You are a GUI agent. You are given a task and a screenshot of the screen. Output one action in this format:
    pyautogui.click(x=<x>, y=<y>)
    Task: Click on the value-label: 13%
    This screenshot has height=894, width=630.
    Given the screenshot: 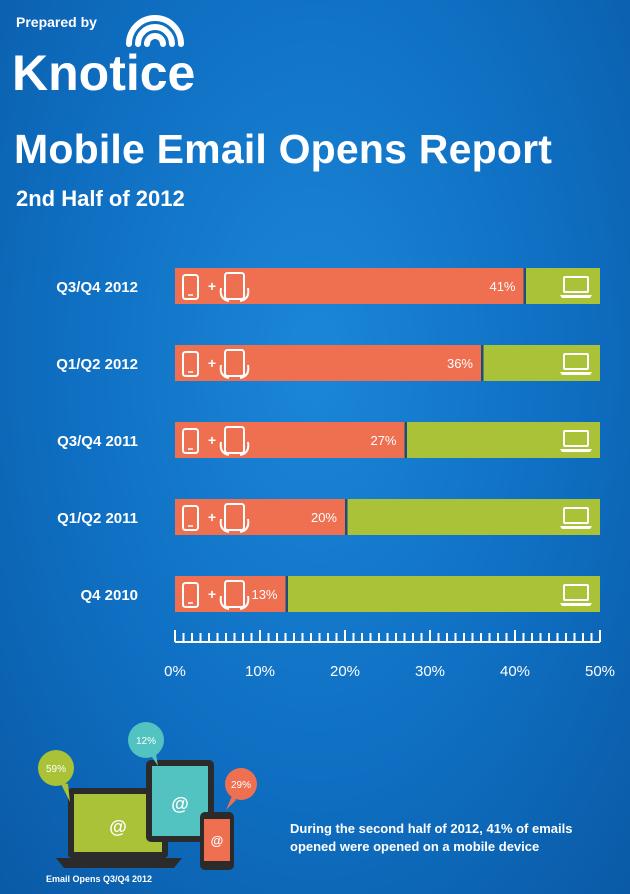 What is the action you would take?
    pyautogui.click(x=264, y=594)
    